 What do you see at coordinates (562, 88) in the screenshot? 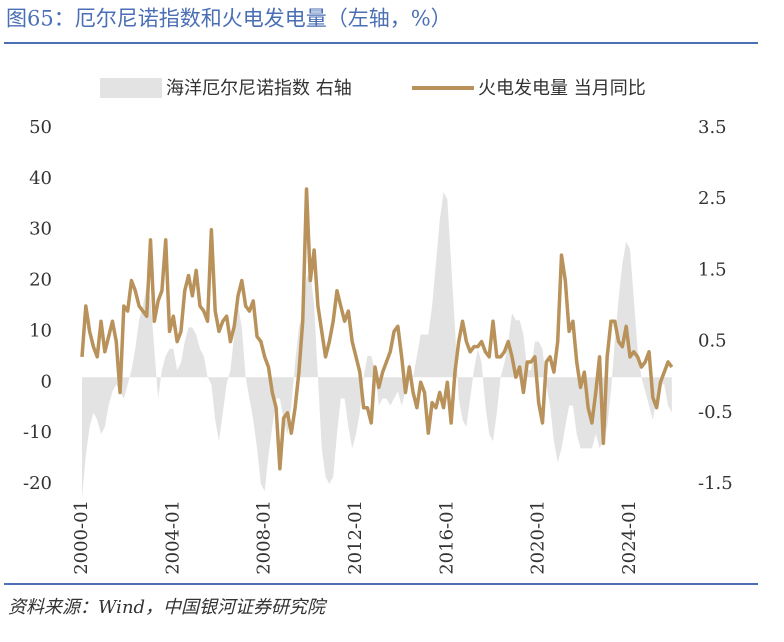
I see `legend-label: 火电发电量 当月同比` at bounding box center [562, 88].